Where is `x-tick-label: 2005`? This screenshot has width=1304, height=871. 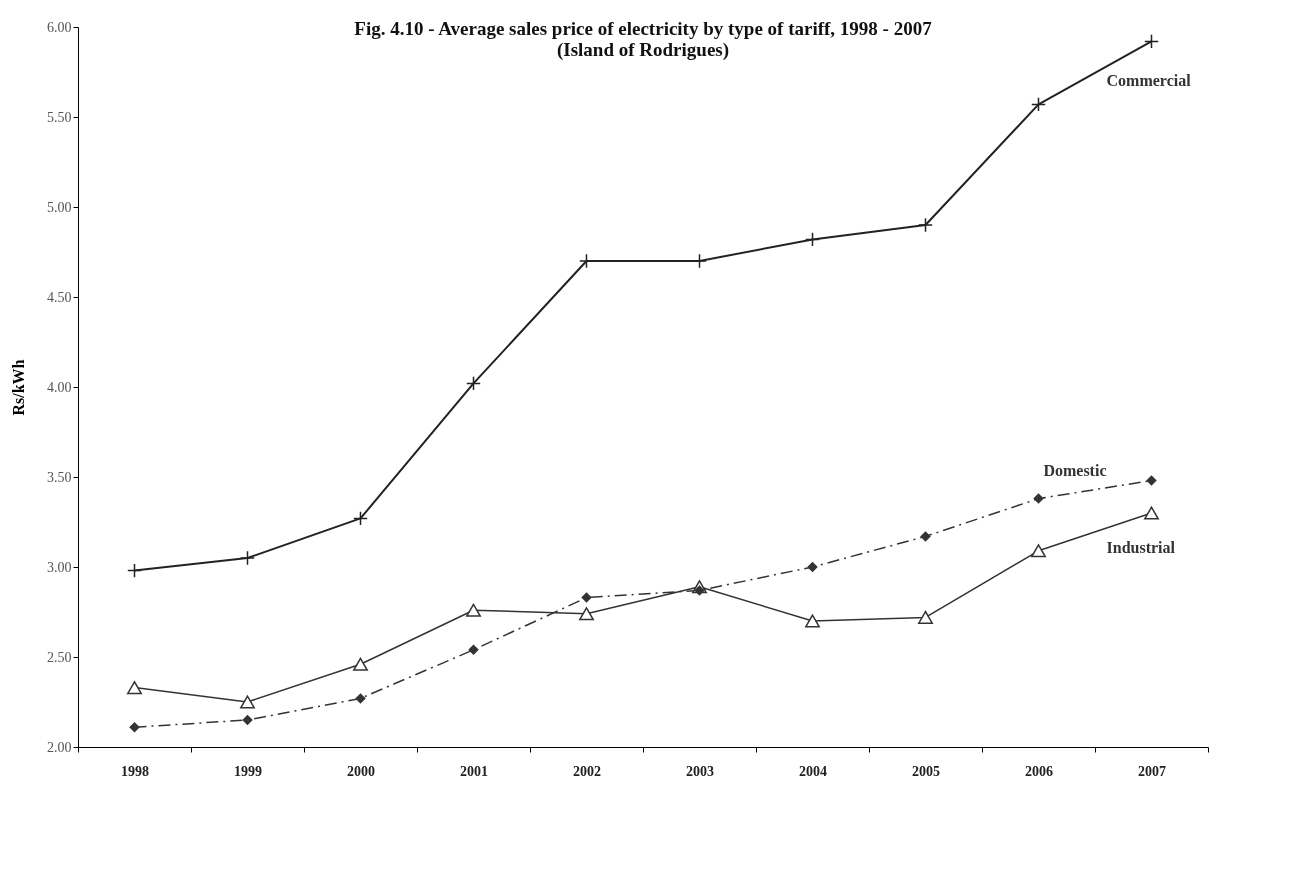
x-tick-label: 2005 is located at coordinates (926, 771).